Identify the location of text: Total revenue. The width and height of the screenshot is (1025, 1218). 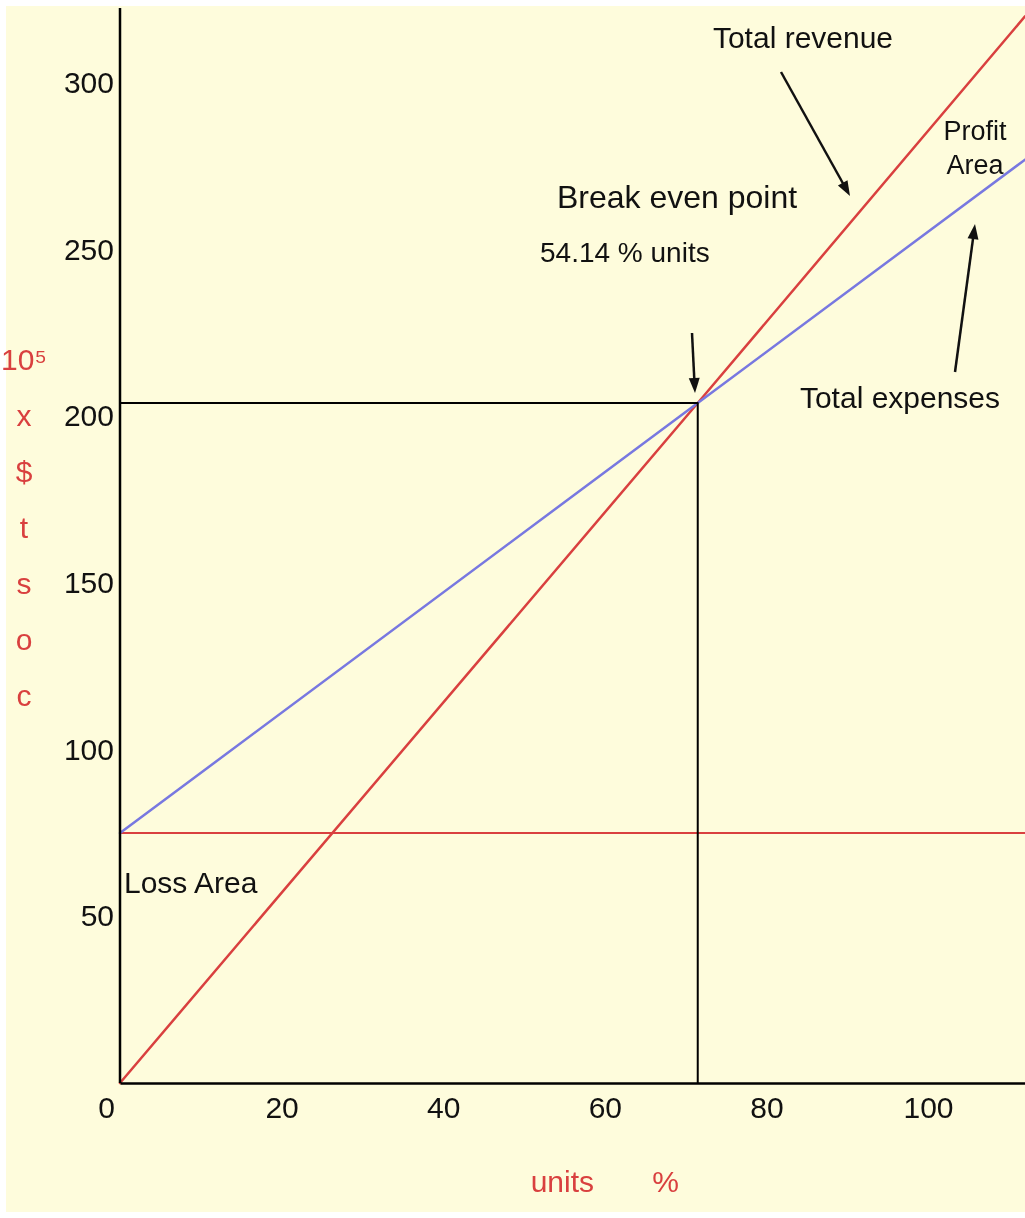
(803, 37).